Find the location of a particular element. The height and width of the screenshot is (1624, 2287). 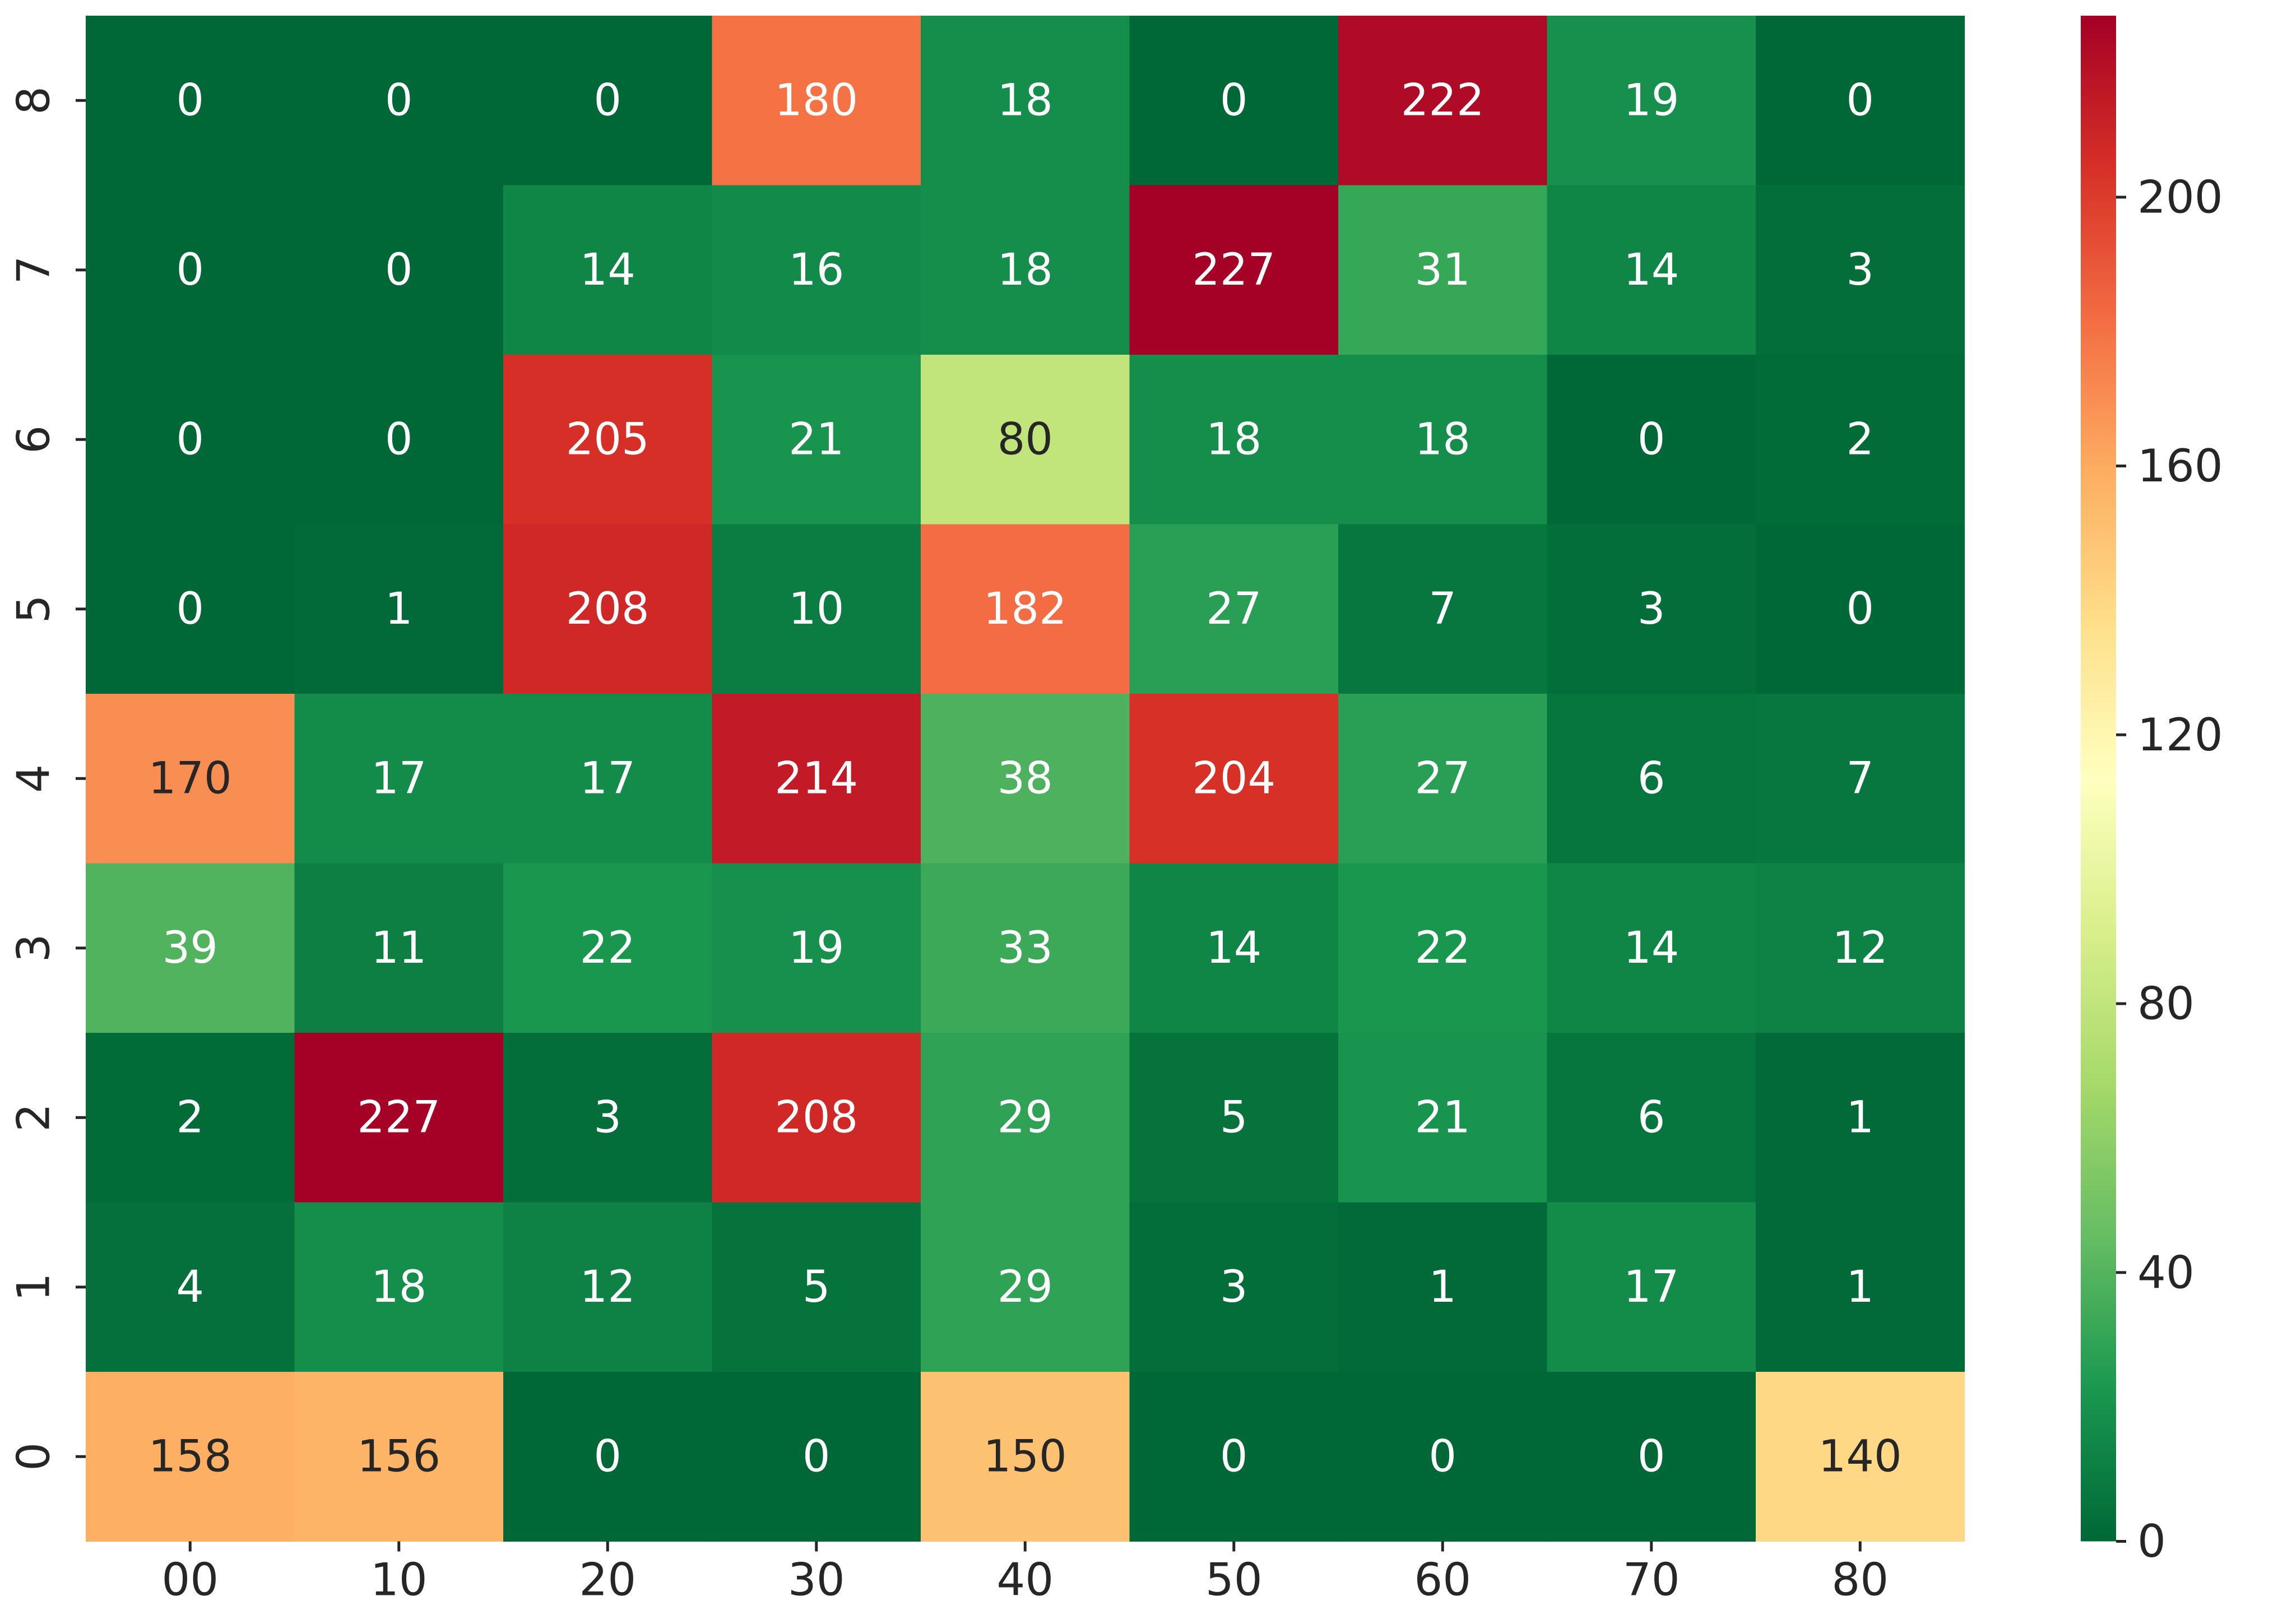

heatmap-cell-r0-c60 is located at coordinates (1443, 1457).